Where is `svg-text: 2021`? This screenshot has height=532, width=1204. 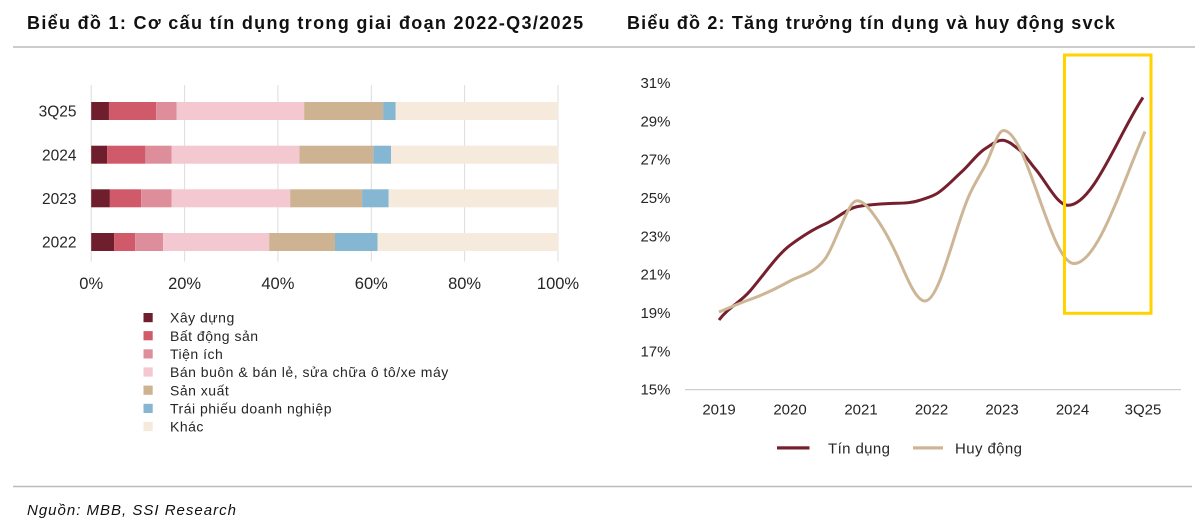 svg-text: 2021 is located at coordinates (860, 409).